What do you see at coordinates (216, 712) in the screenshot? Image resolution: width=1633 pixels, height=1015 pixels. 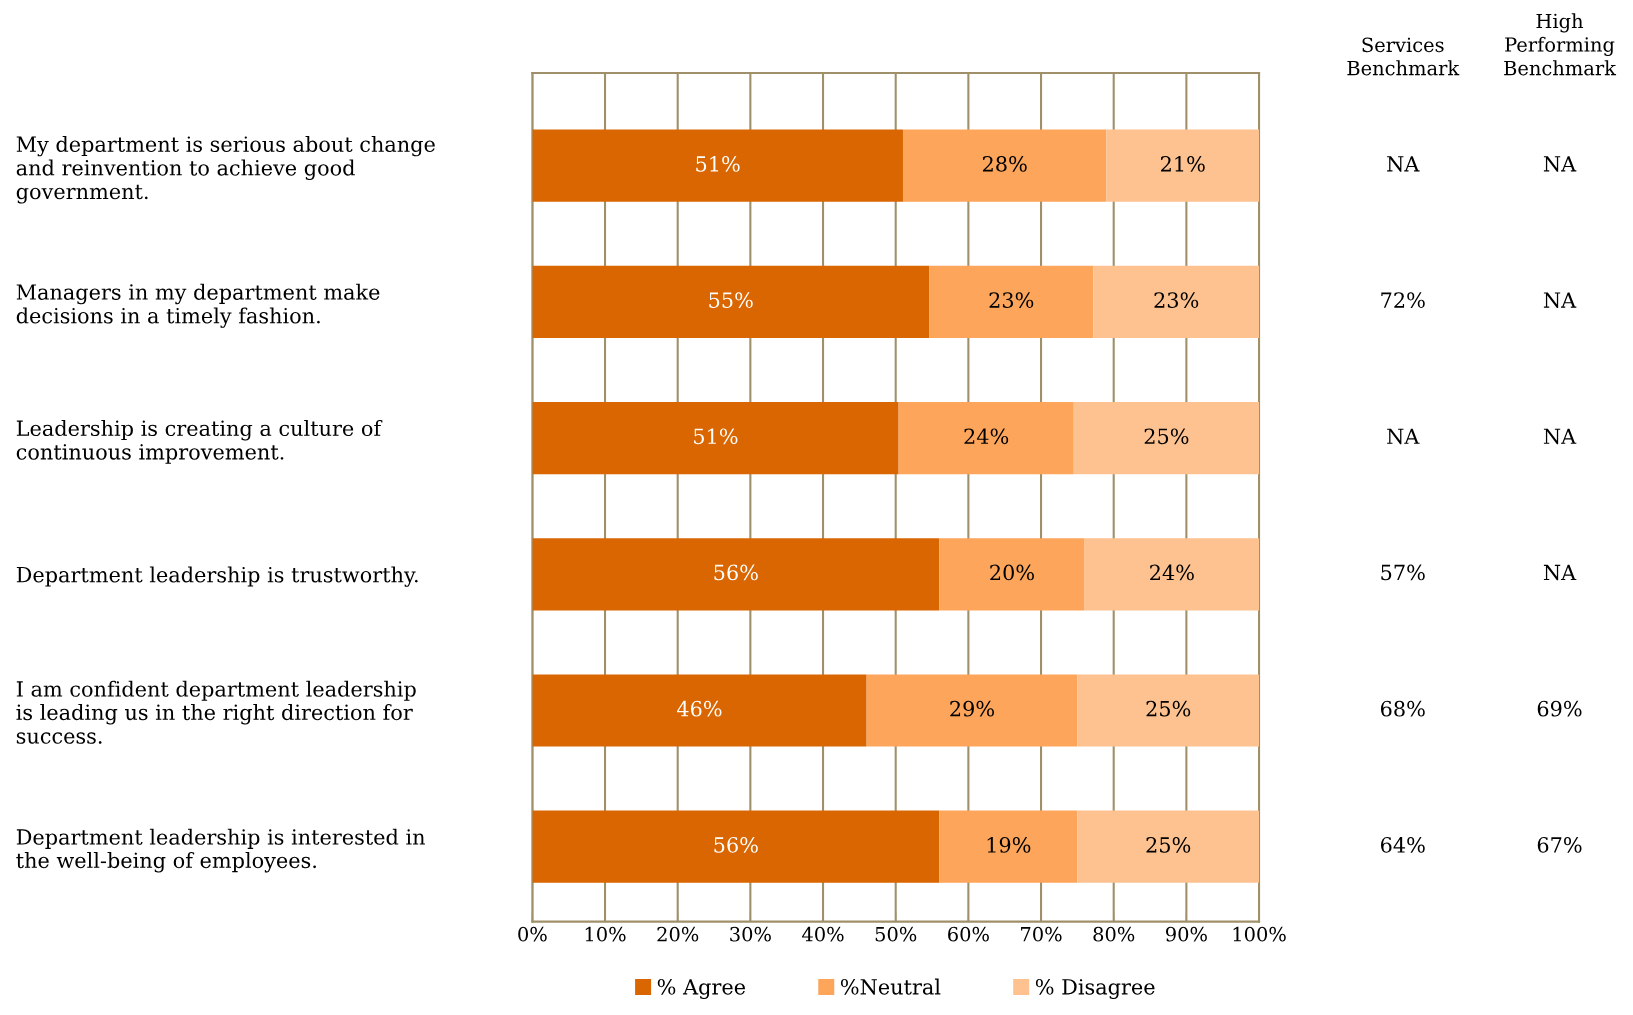 I see `y-tick-label: I am confident department leadership is leading us in the right direction for success.` at bounding box center [216, 712].